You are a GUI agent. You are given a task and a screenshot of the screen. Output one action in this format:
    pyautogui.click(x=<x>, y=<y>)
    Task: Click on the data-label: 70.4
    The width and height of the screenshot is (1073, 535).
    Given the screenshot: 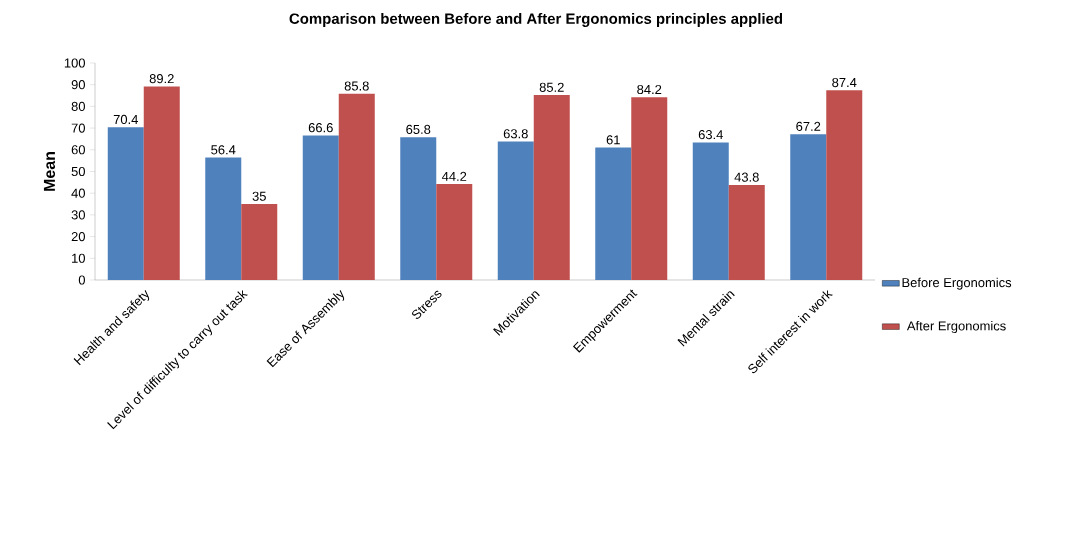 What is the action you would take?
    pyautogui.click(x=125, y=119)
    